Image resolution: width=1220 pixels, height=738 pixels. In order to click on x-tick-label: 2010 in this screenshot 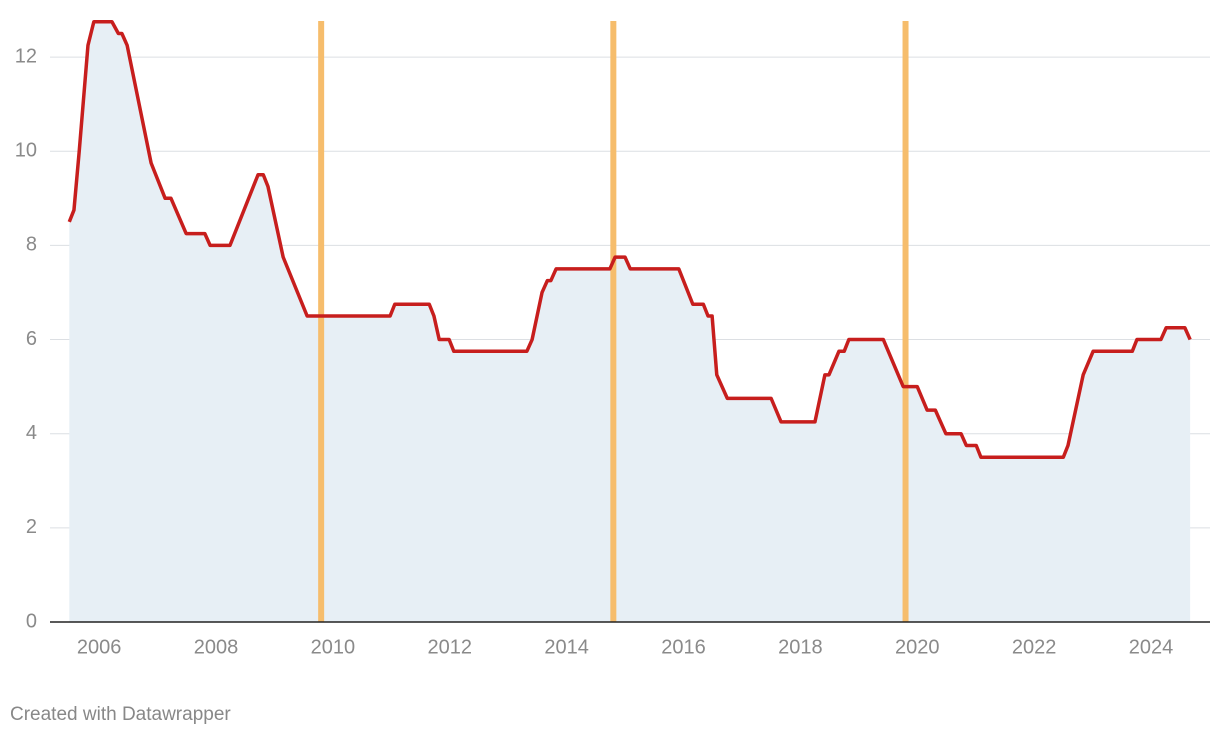, I will do `click(333, 647)`.